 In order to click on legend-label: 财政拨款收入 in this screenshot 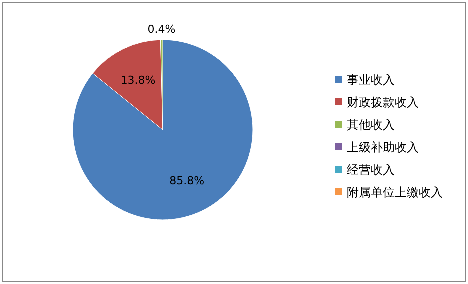, I will do `click(383, 103)`.